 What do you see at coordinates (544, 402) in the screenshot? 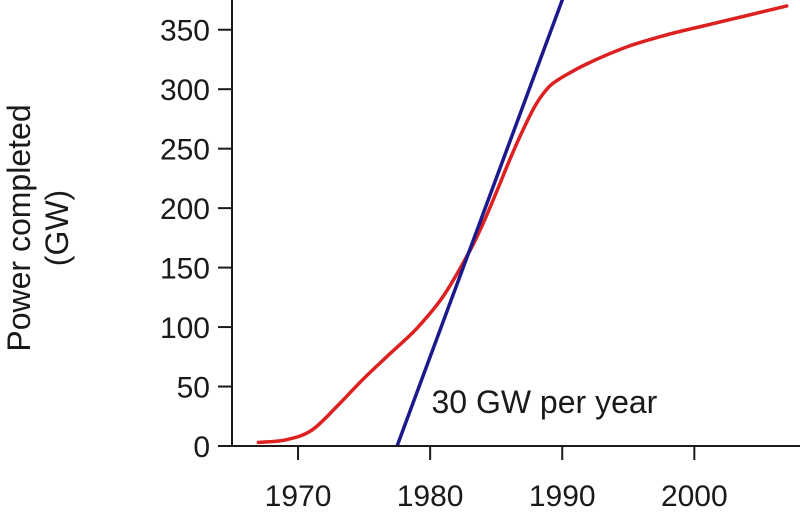
I see `annotation-label: 30 GW per year` at bounding box center [544, 402].